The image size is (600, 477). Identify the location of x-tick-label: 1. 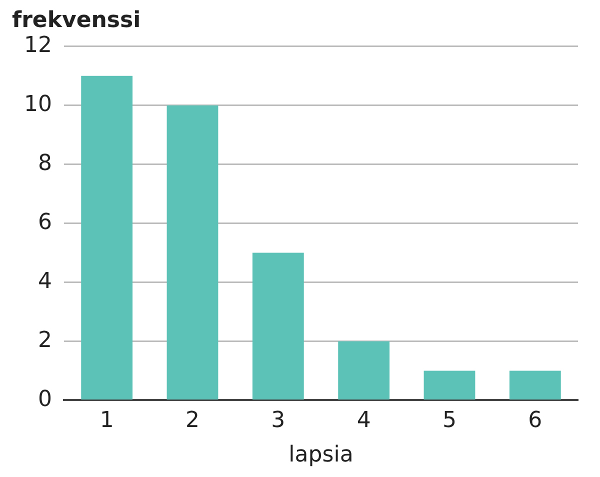
(107, 421).